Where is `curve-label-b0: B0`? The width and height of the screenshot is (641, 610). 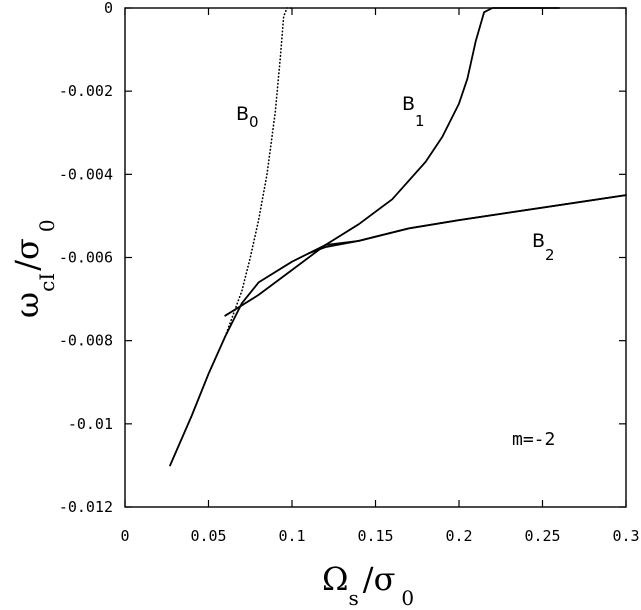 curve-label-b0: B0 is located at coordinates (247, 117).